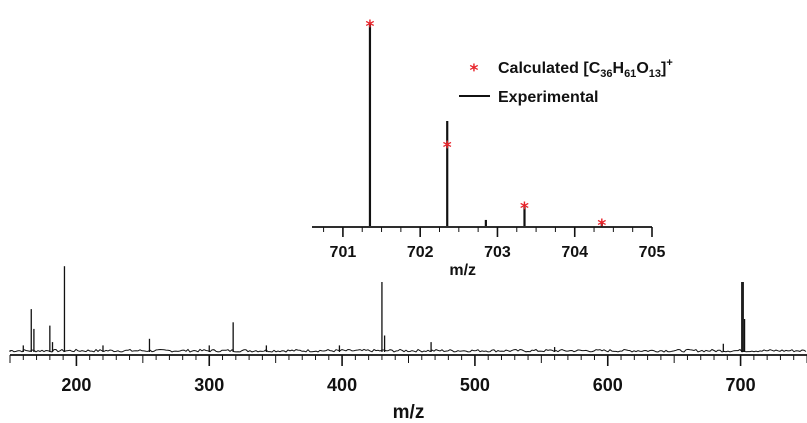 This screenshot has width=807, height=423. Describe the element at coordinates (474, 71) in the screenshot. I see `legend-calculated-marker: *` at that location.